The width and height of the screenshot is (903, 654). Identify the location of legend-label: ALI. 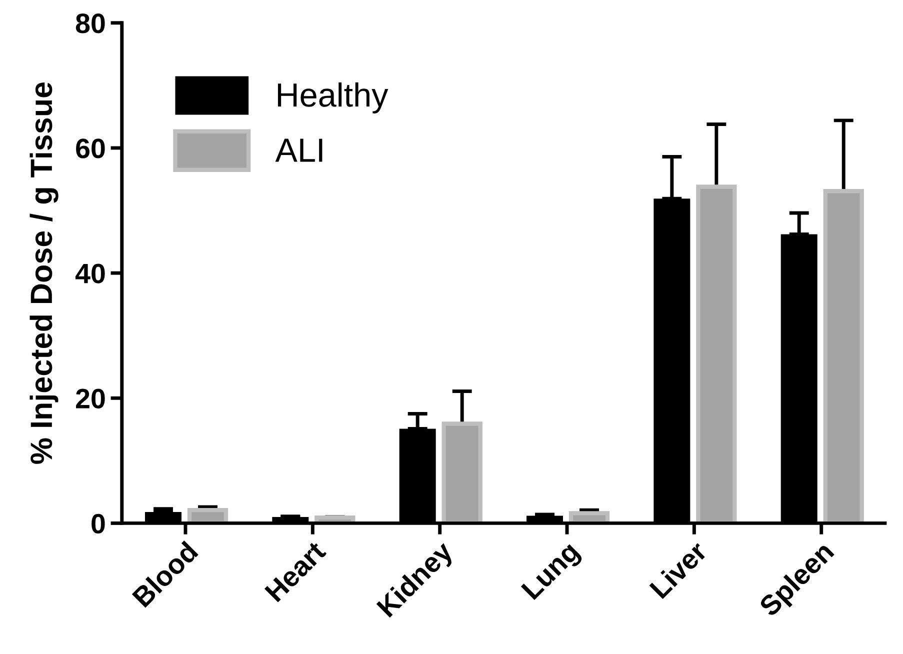
(298, 150).